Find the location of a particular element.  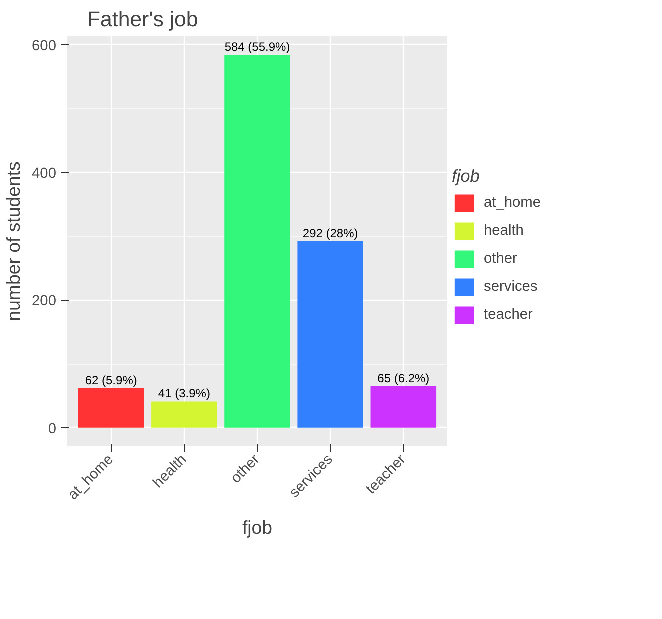

data-label: 41 (3.9%) is located at coordinates (184, 393).